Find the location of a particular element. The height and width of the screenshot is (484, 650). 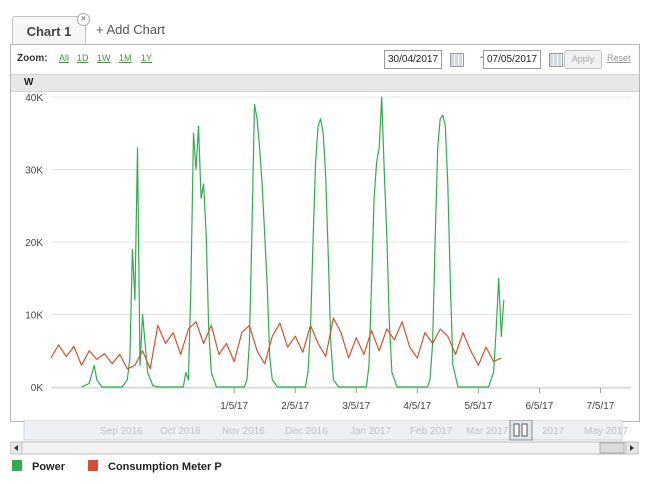

chevron-right-icon is located at coordinates (632, 448).